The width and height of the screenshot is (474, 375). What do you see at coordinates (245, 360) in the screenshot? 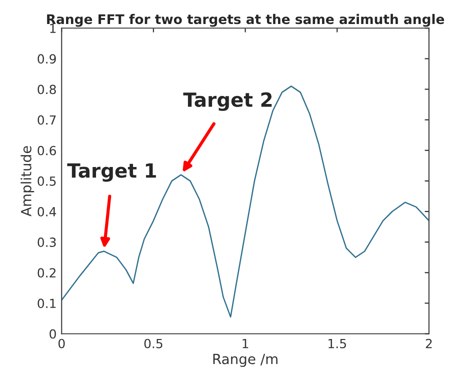
I see `x-axis-title: Range /m` at bounding box center [245, 360].